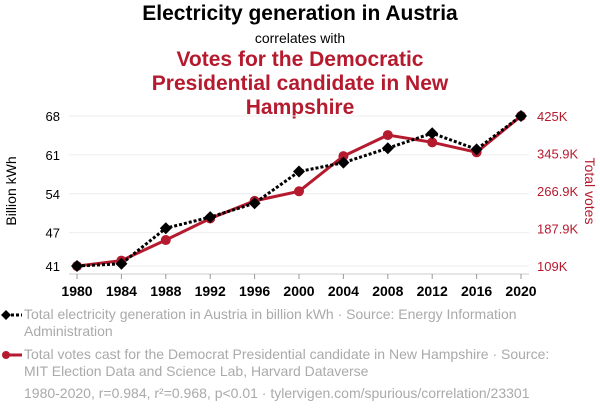 The image size is (600, 414). I want to click on x-tick-label: 2020, so click(520, 291).